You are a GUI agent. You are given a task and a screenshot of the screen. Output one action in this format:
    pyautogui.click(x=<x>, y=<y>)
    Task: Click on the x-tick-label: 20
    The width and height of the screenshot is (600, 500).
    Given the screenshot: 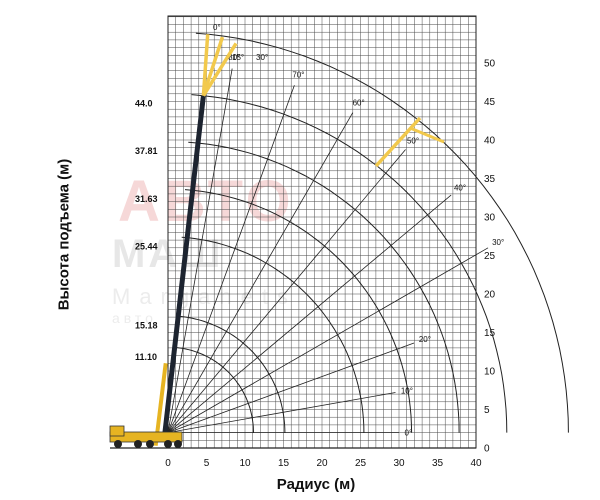 What is the action you would take?
    pyautogui.click(x=322, y=463)
    